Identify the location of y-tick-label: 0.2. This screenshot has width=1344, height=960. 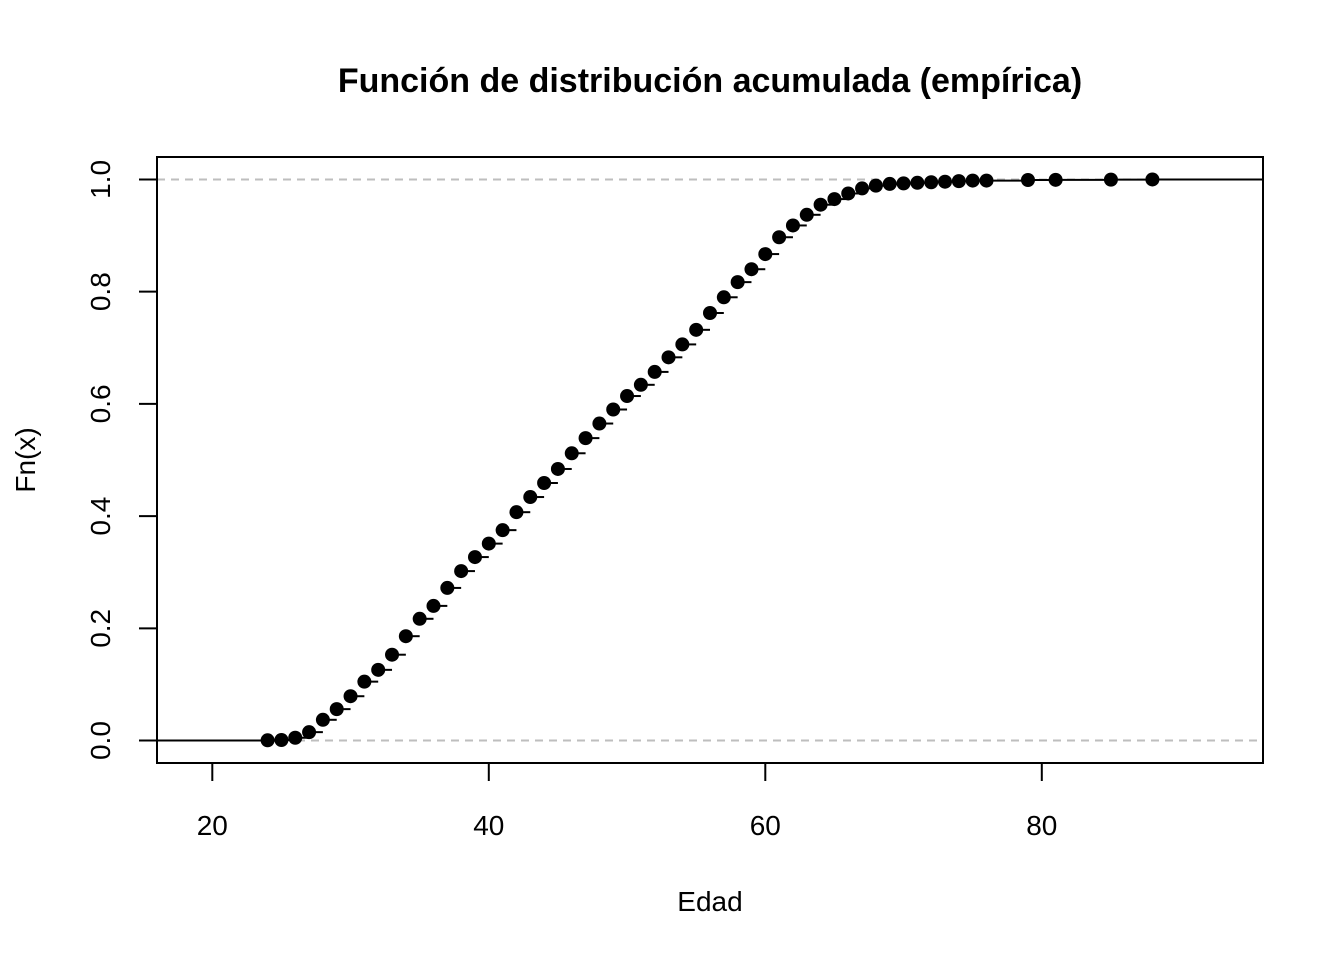
(100, 628).